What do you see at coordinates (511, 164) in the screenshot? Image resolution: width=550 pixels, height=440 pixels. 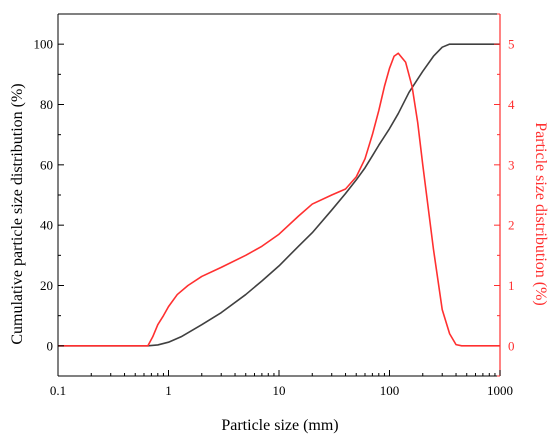 I see `y-right-tick-label: 3` at bounding box center [511, 164].